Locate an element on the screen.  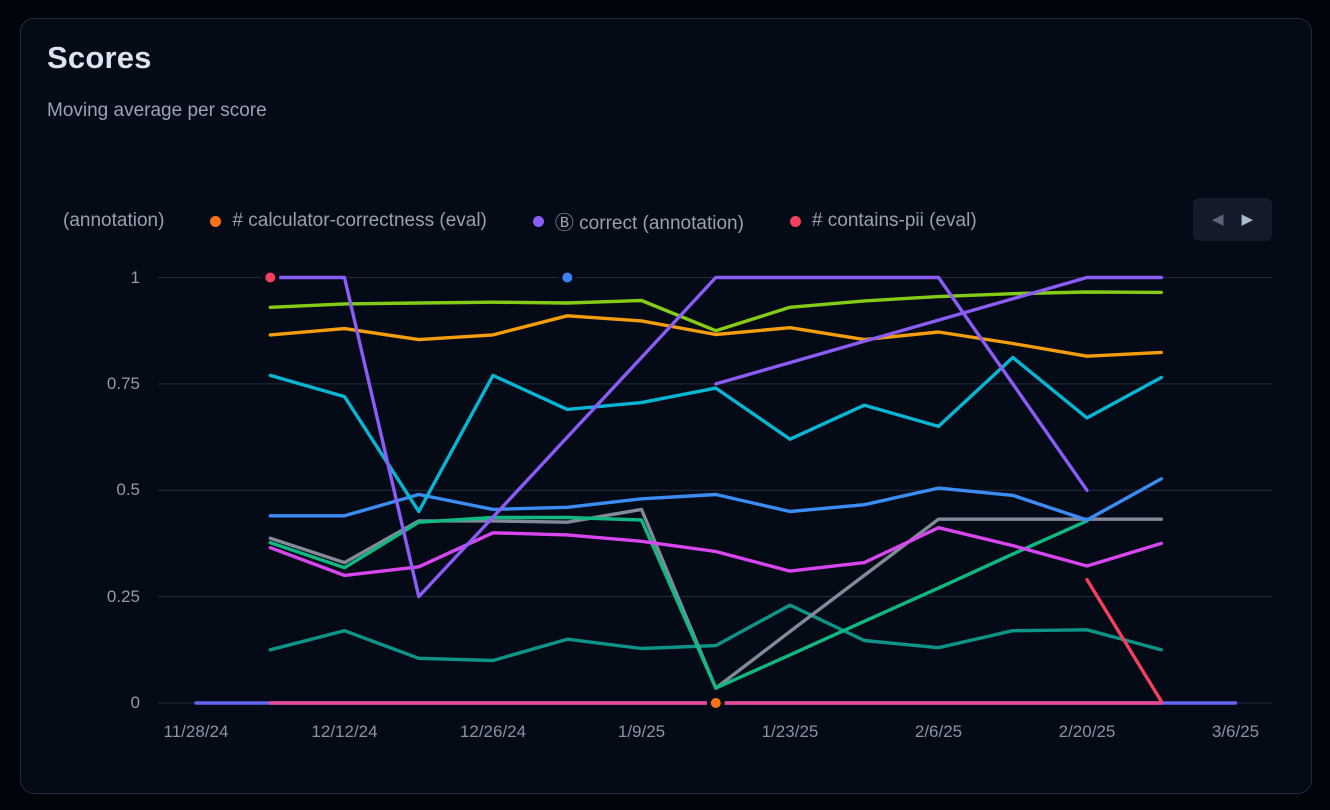
legend-item-label: Ⓑ correct (annotation) is located at coordinates (649, 223).